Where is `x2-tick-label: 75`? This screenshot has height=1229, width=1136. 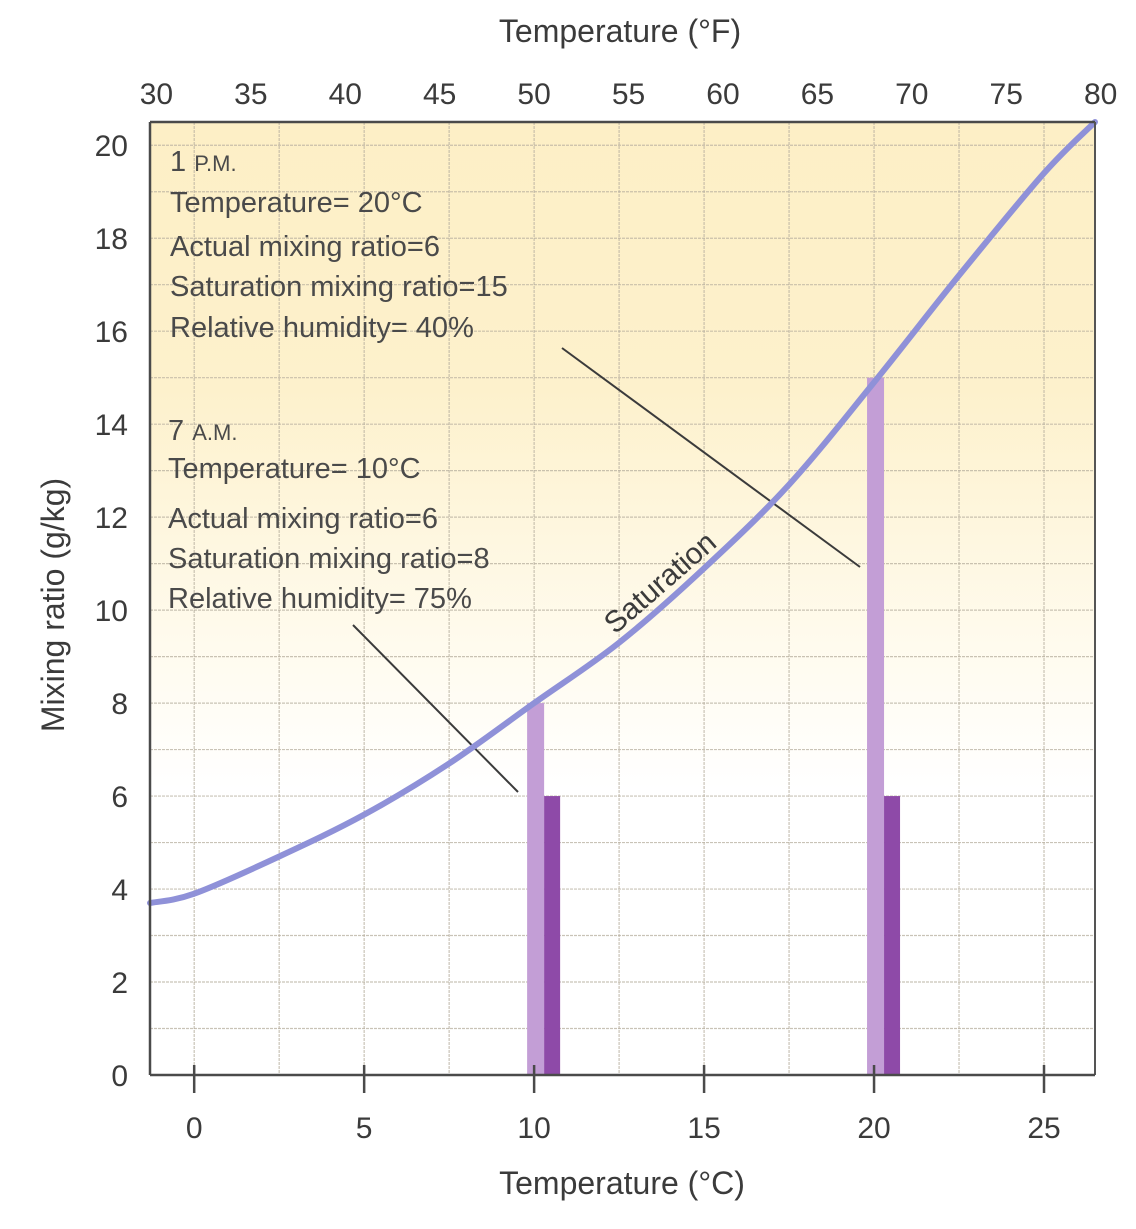
x2-tick-label: 75 is located at coordinates (1006, 94).